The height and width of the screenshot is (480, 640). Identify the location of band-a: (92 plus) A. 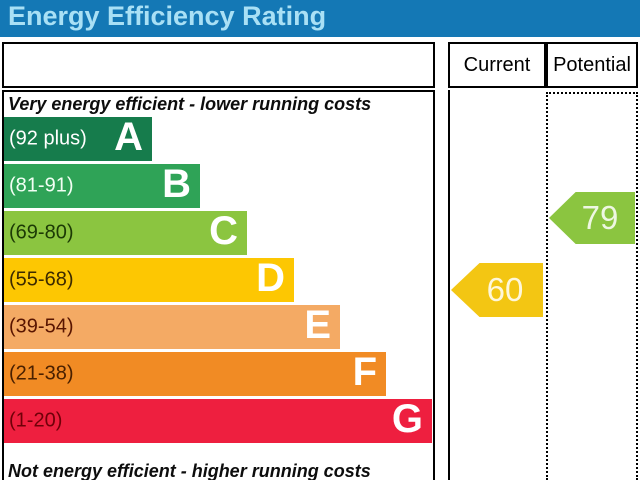
(78, 139).